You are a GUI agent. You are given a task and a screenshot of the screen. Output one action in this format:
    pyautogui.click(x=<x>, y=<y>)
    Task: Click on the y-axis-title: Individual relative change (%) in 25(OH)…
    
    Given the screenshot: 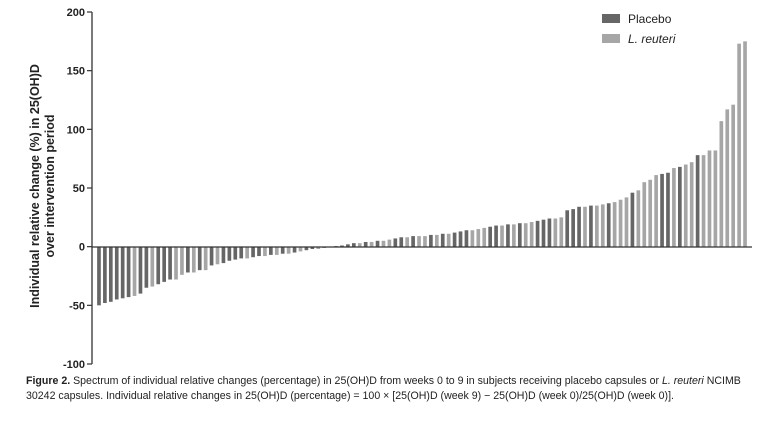 What is the action you would take?
    pyautogui.click(x=42, y=186)
    